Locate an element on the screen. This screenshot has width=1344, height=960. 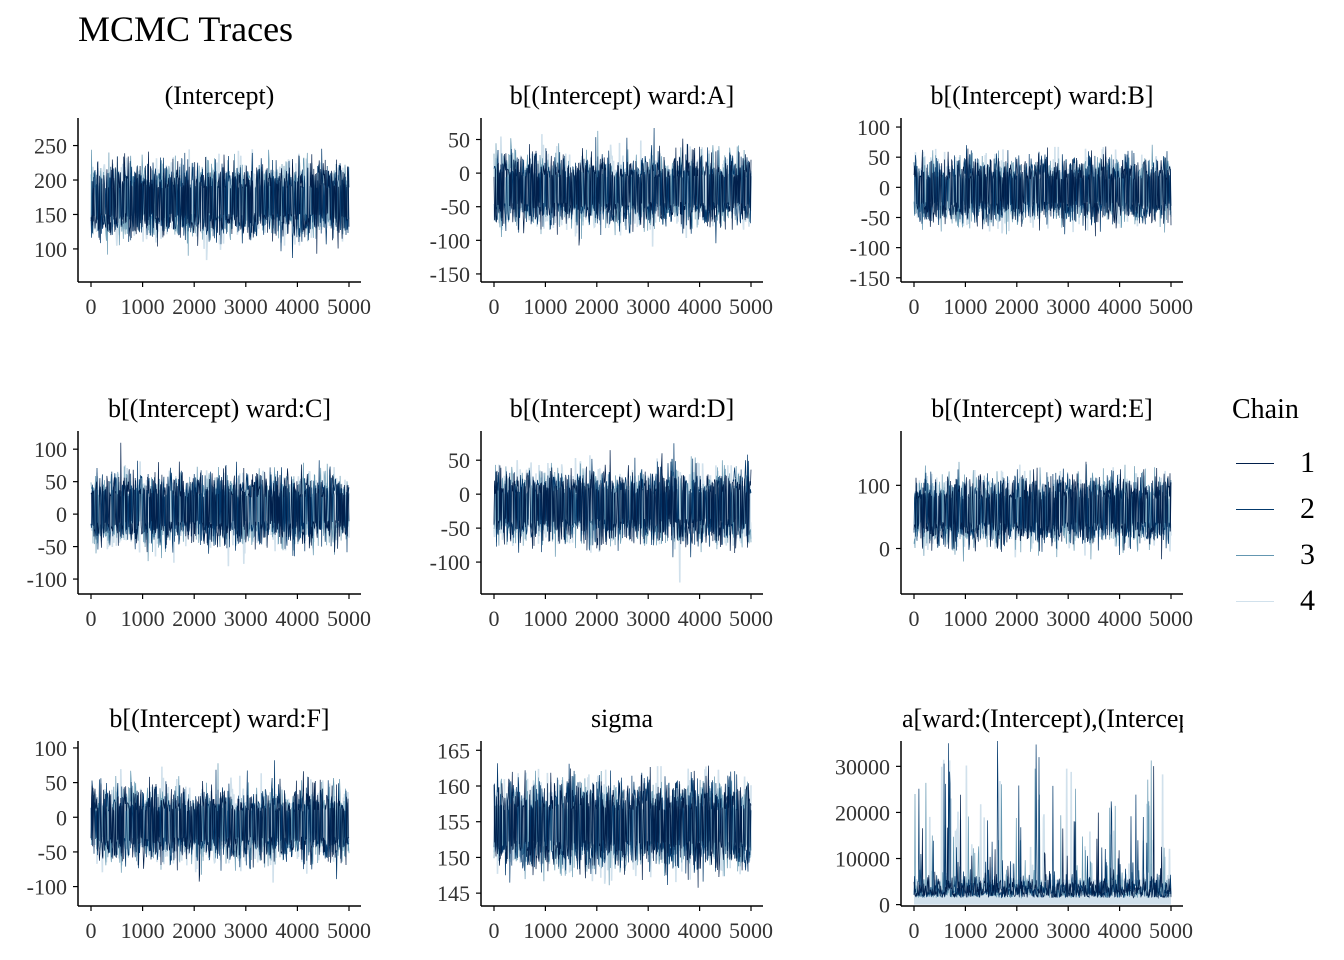
y-tick-label: 20000 is located at coordinates (862, 812).